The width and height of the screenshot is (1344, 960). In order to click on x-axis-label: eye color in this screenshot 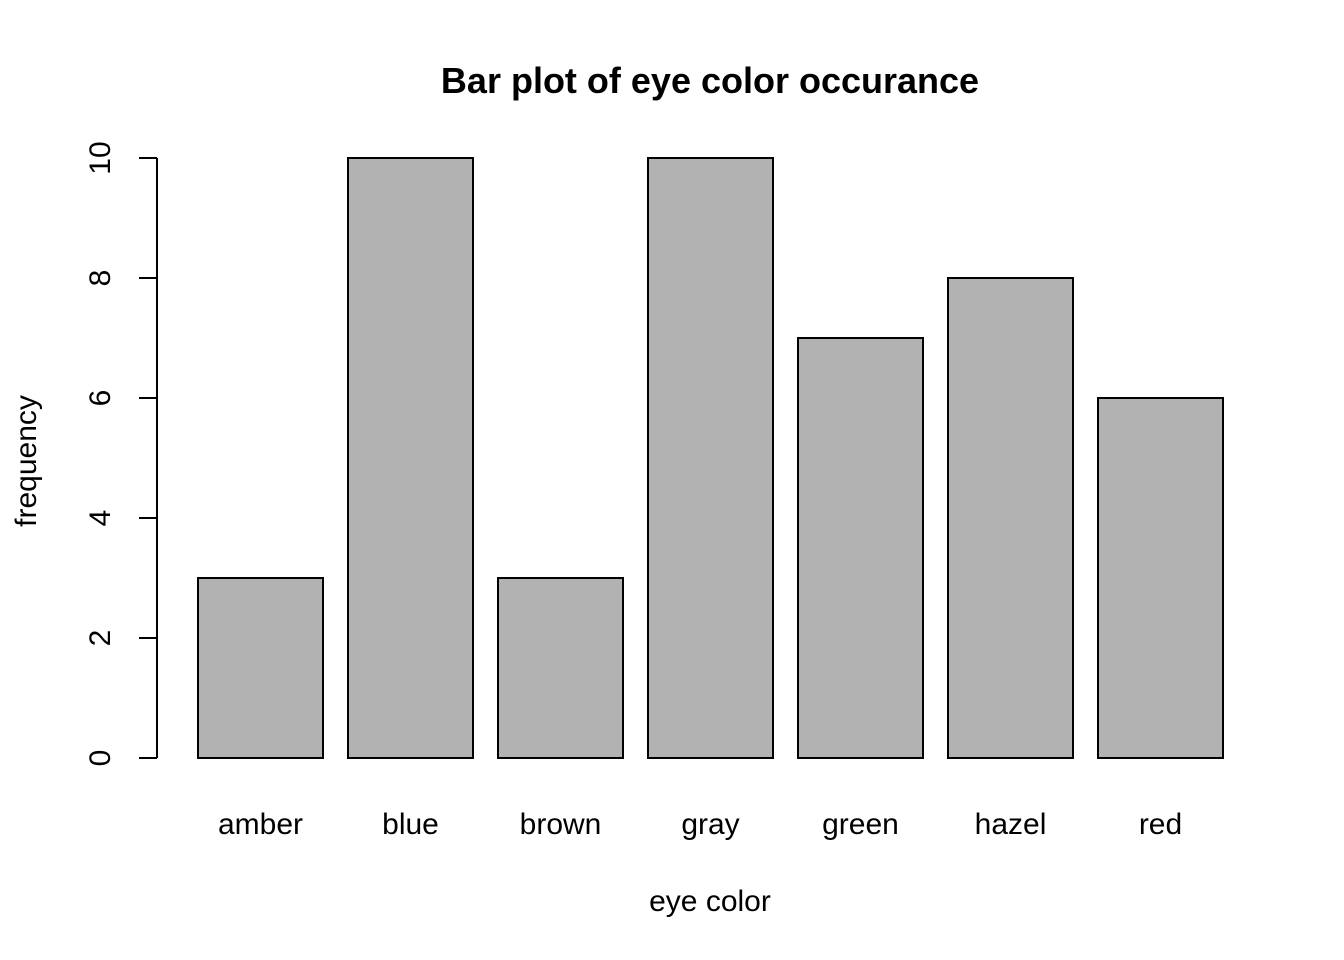, I will do `click(710, 901)`.